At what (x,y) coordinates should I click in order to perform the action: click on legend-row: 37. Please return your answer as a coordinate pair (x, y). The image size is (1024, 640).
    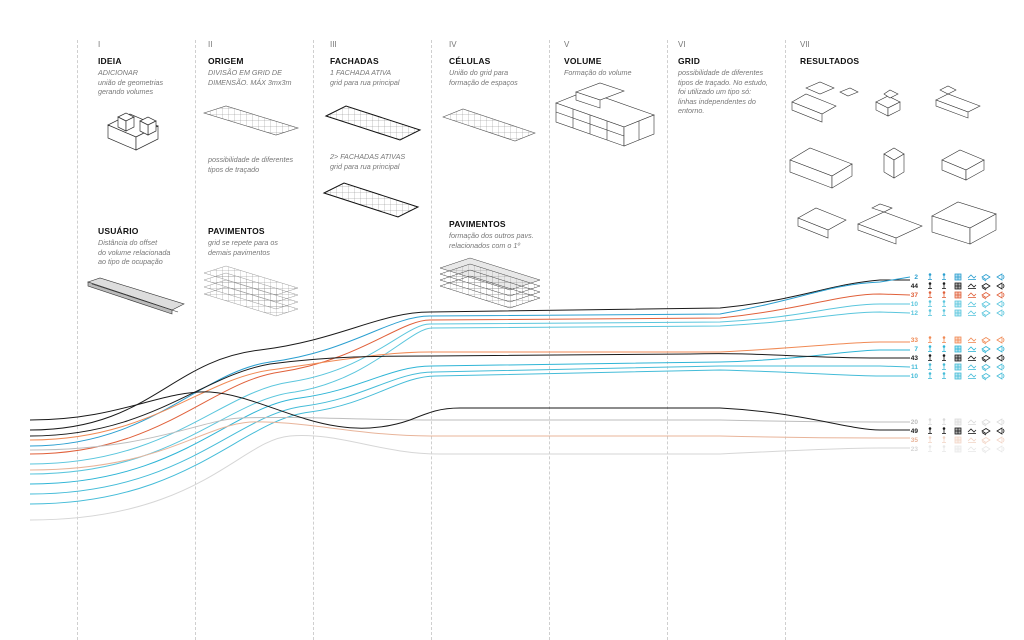
    Looking at the image, I should click on (962, 297).